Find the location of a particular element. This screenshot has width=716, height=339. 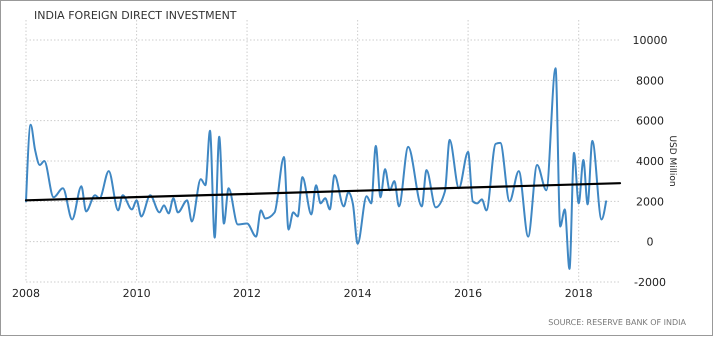

x-tick-label: 2016 is located at coordinates (468, 293).